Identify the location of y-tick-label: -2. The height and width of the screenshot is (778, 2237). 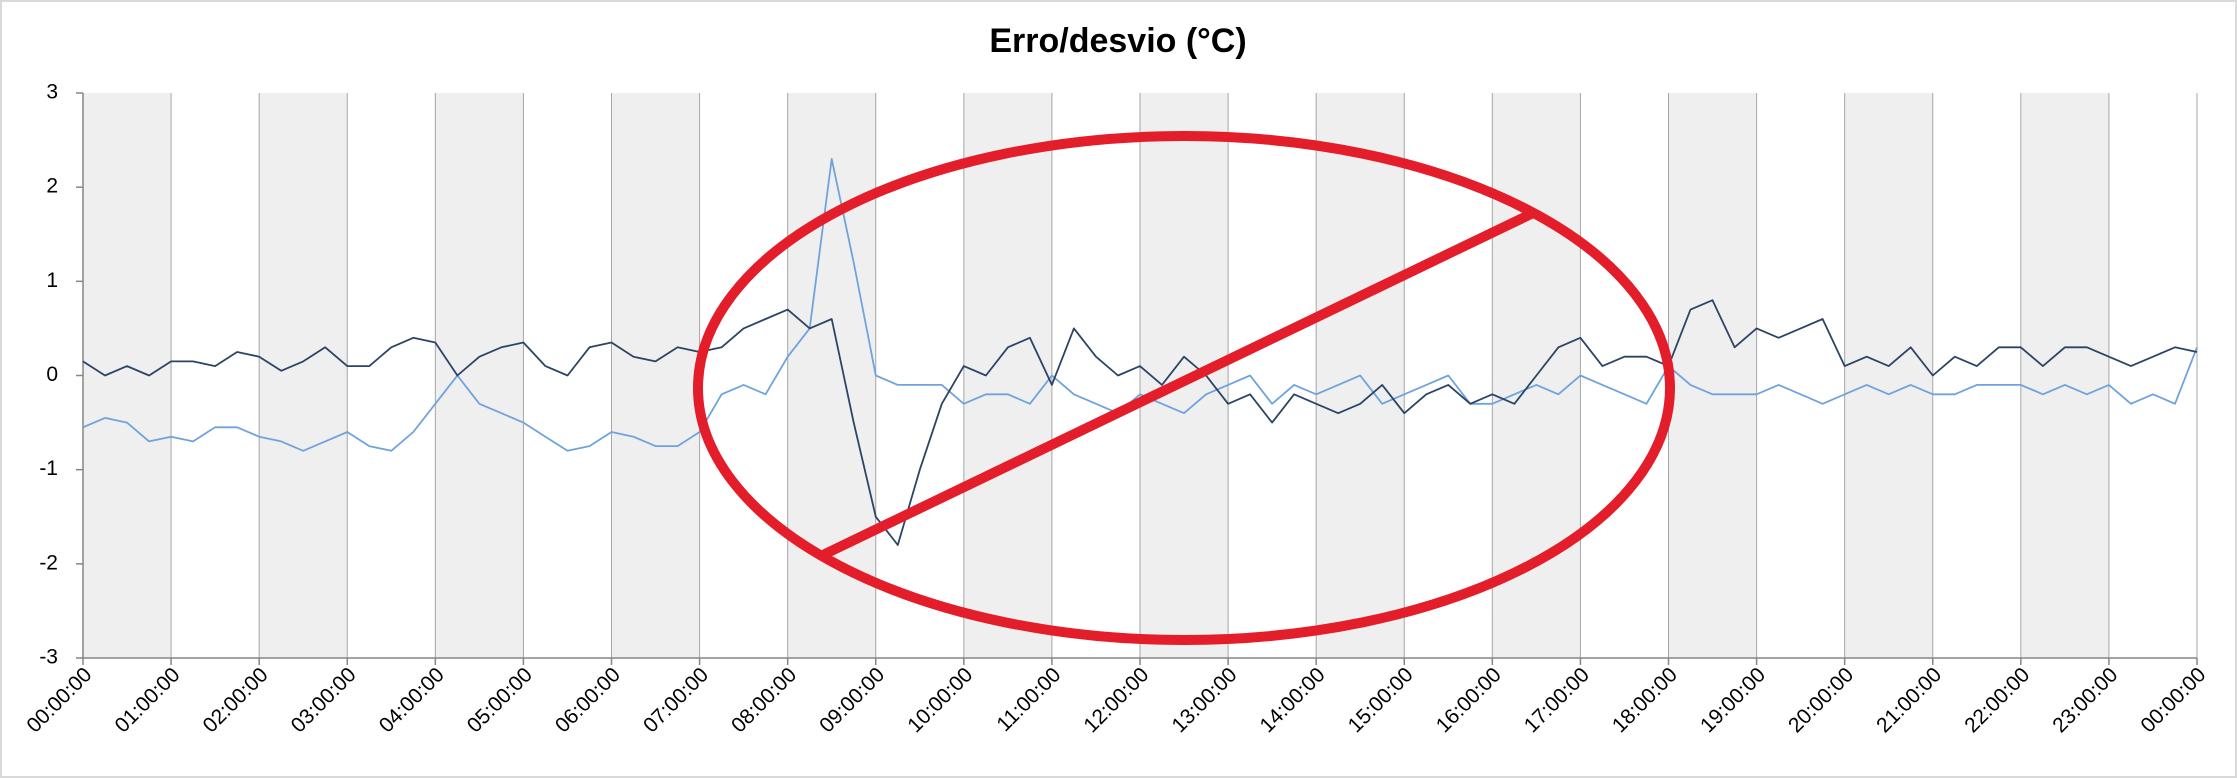
(48, 562).